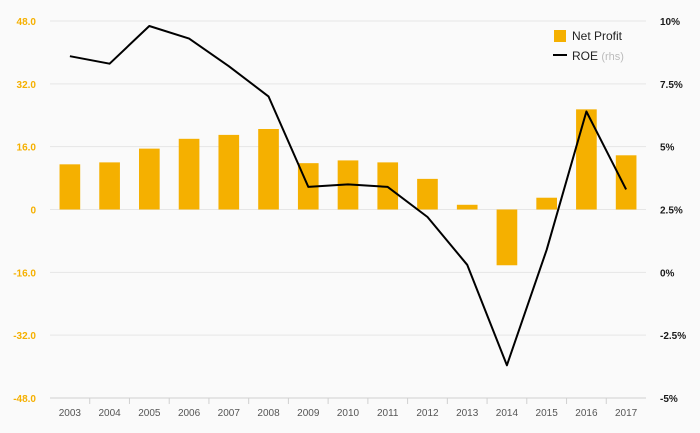 This screenshot has width=700, height=433. I want to click on right-tick-label: 10%, so click(670, 22).